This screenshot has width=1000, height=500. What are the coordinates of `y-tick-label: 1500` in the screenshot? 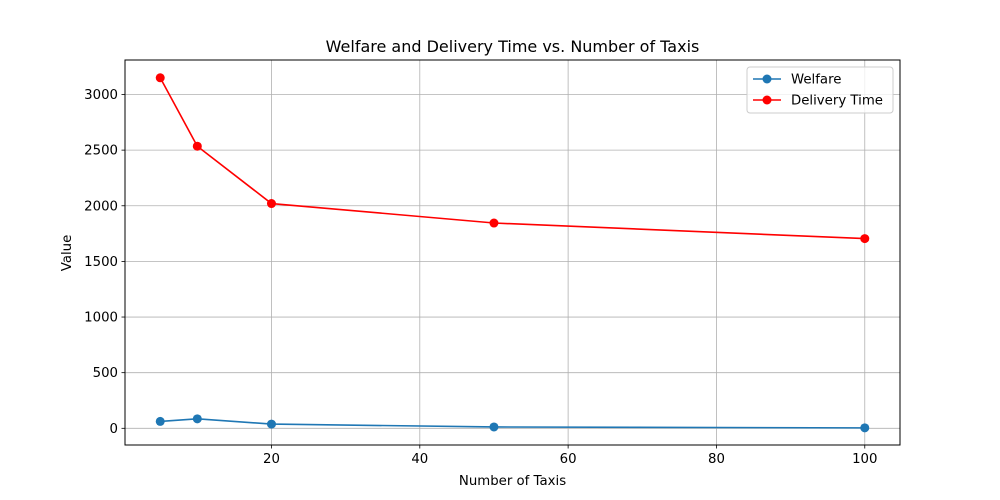 It's located at (101, 262).